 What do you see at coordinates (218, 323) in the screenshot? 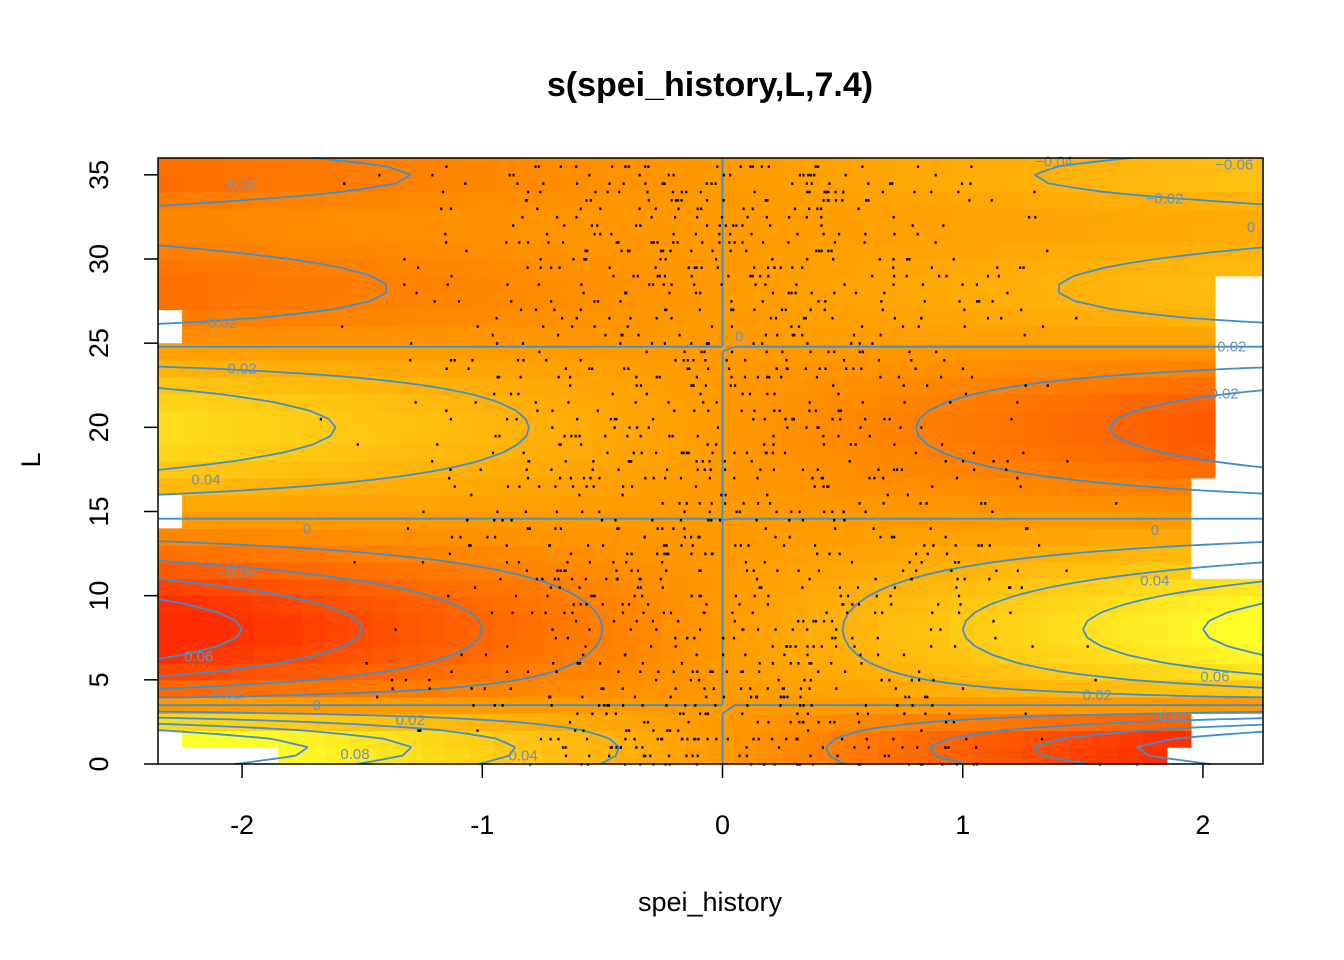
I see `contour-label: −0.02` at bounding box center [218, 323].